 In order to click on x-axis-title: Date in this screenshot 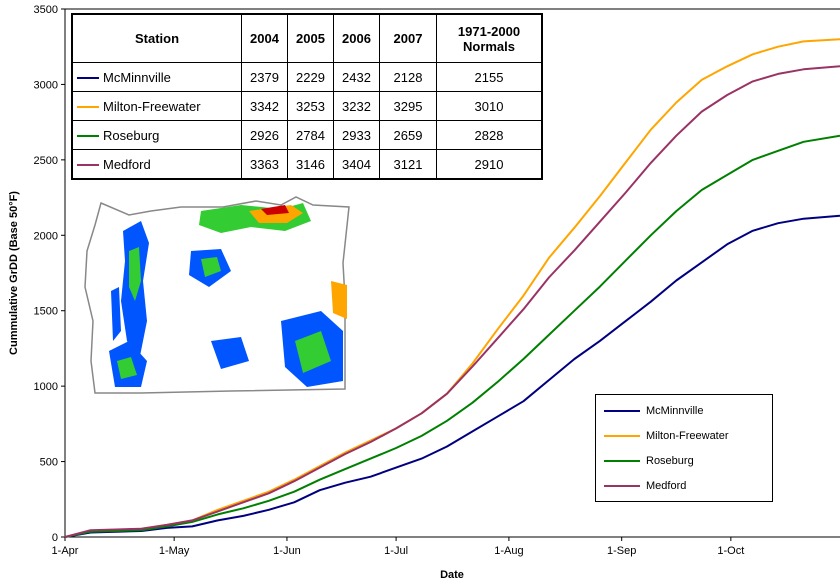, I will do `click(452, 575)`.